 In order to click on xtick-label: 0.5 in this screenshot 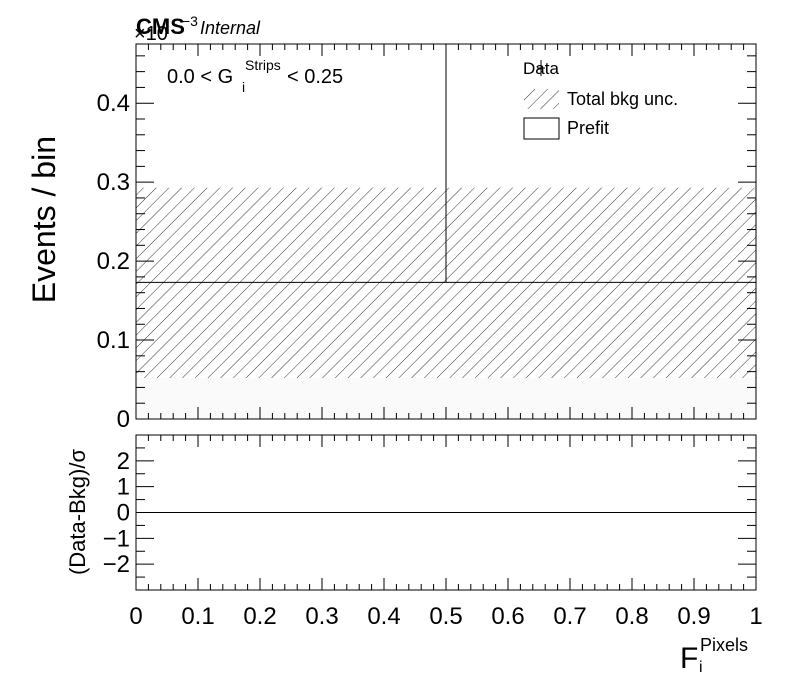, I will do `click(445, 616)`.